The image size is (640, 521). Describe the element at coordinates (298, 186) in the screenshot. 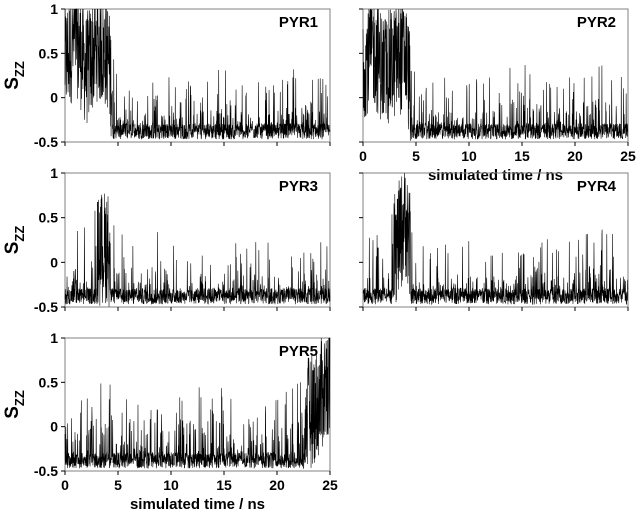

I see `panel-label: PYR3` at that location.